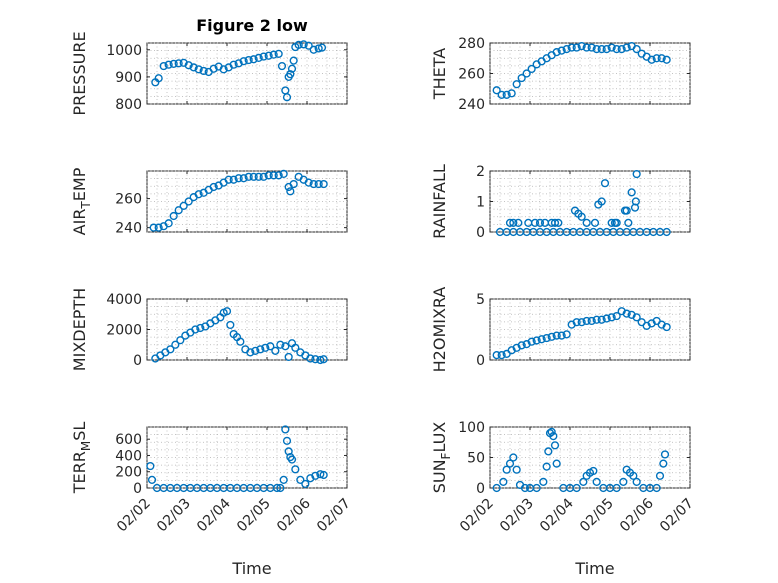 This screenshot has height=583, width=778. I want to click on y-tick-label: 280, so click(471, 44).